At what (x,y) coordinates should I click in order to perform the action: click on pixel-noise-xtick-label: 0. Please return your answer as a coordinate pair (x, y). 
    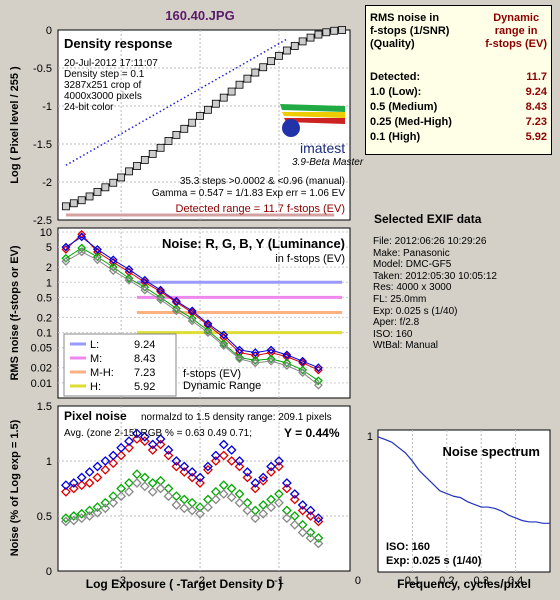
    Looking at the image, I should click on (358, 581).